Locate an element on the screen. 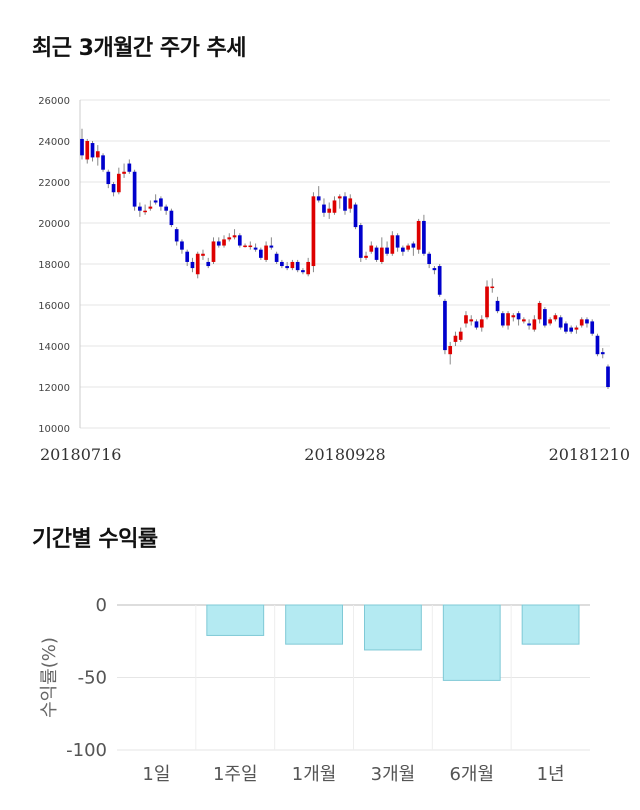 The height and width of the screenshot is (810, 640). y-tick-label: -100 is located at coordinates (86, 750).